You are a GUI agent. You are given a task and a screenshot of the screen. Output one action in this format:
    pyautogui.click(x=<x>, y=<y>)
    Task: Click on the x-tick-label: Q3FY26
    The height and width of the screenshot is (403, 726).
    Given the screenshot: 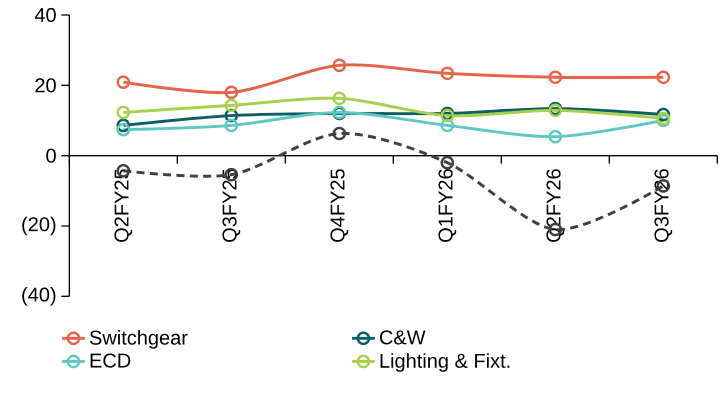 What is the action you would take?
    pyautogui.click(x=663, y=205)
    